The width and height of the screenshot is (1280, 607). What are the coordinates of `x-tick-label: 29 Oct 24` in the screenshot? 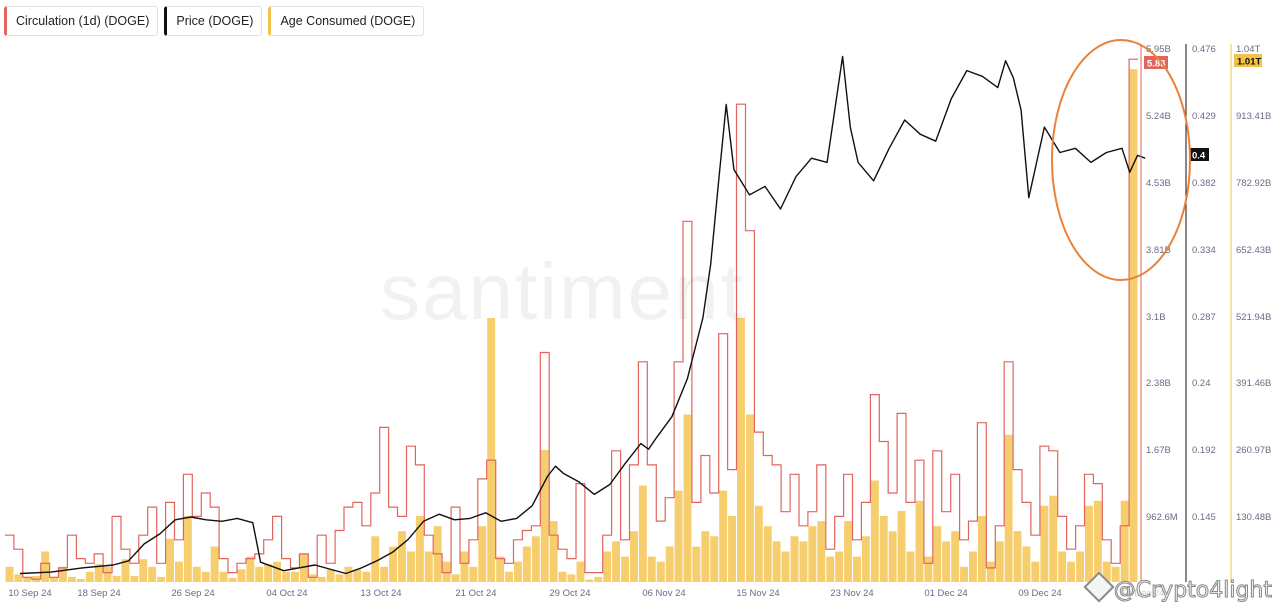 It's located at (569, 593).